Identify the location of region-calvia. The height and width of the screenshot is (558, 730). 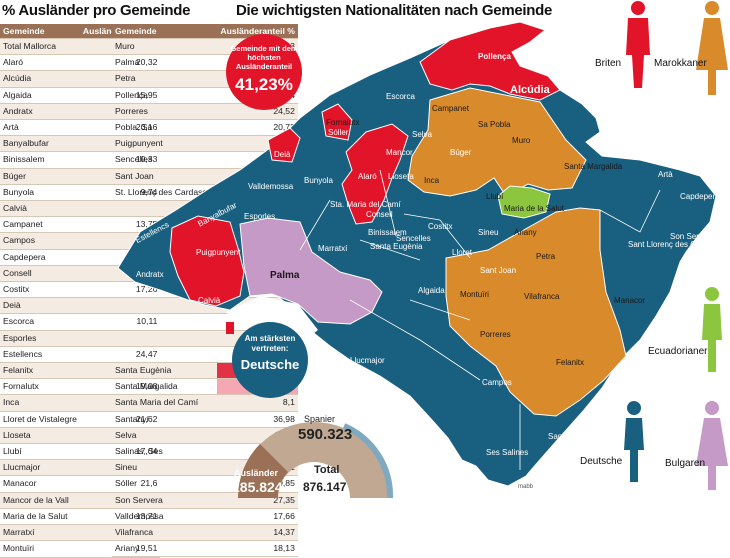
(207, 261).